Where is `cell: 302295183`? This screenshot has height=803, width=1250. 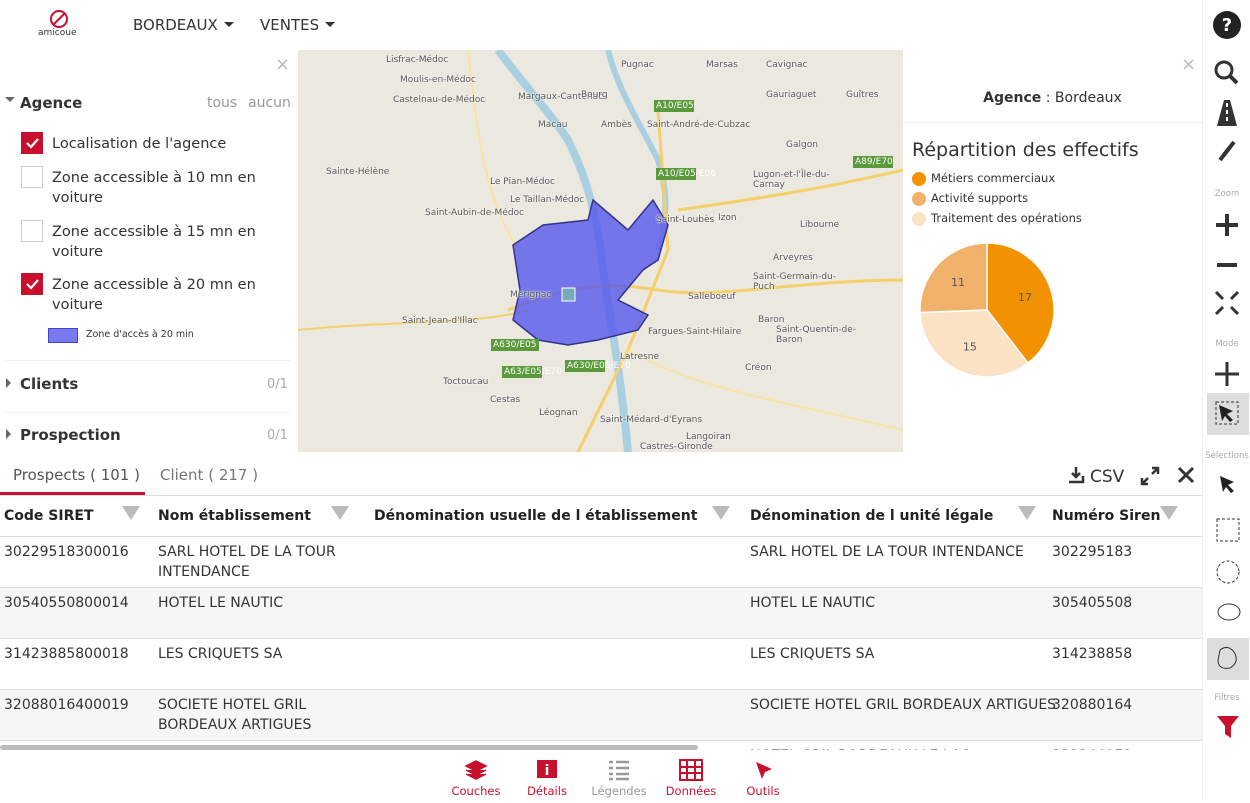
cell: 302295183 is located at coordinates (1092, 552).